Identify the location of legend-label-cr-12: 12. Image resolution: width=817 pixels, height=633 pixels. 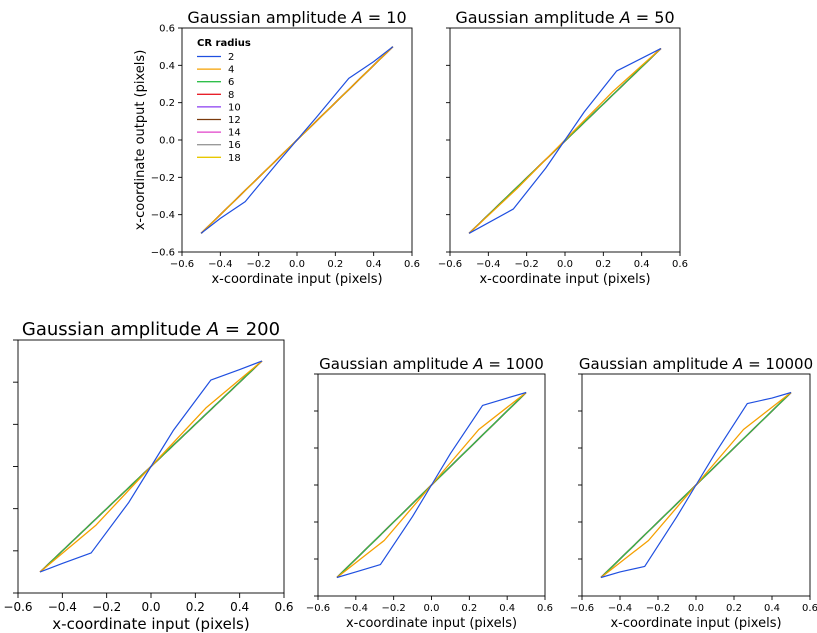
(234, 120).